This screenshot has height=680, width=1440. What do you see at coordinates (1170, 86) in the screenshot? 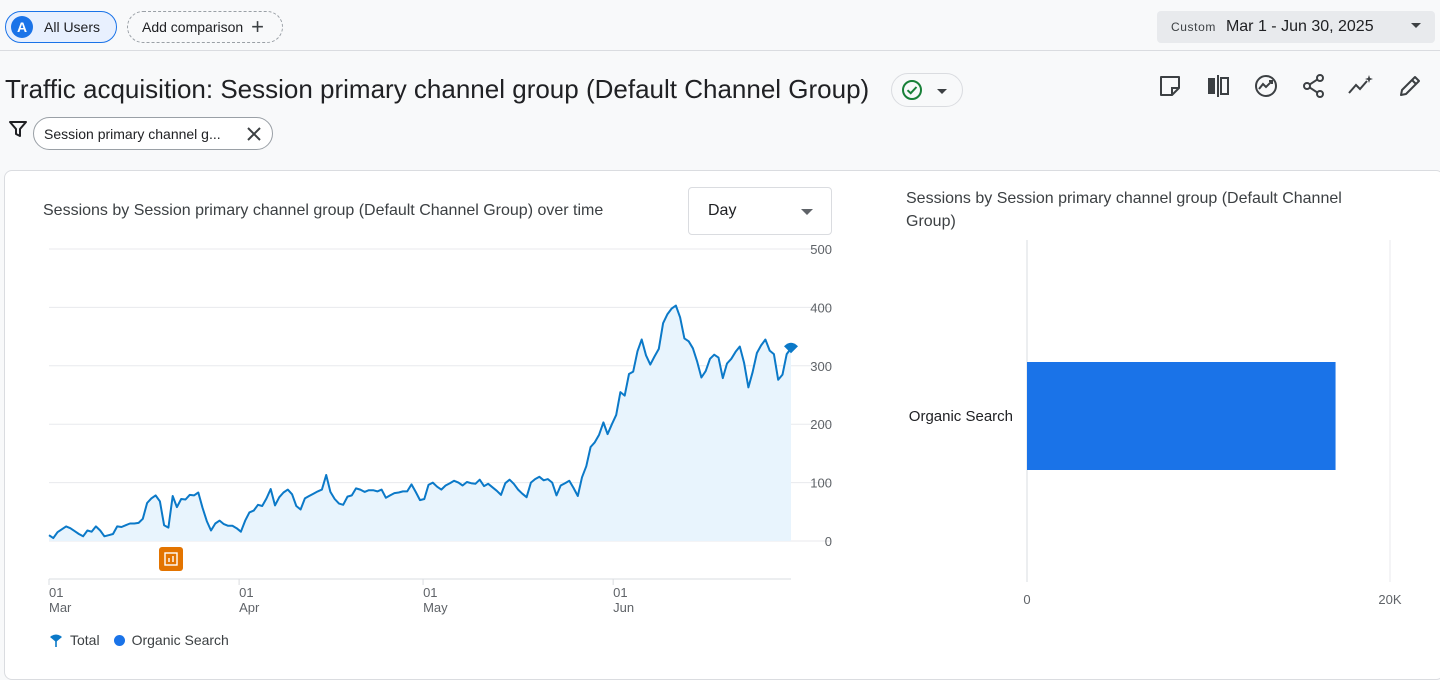
I see `note-icon` at bounding box center [1170, 86].